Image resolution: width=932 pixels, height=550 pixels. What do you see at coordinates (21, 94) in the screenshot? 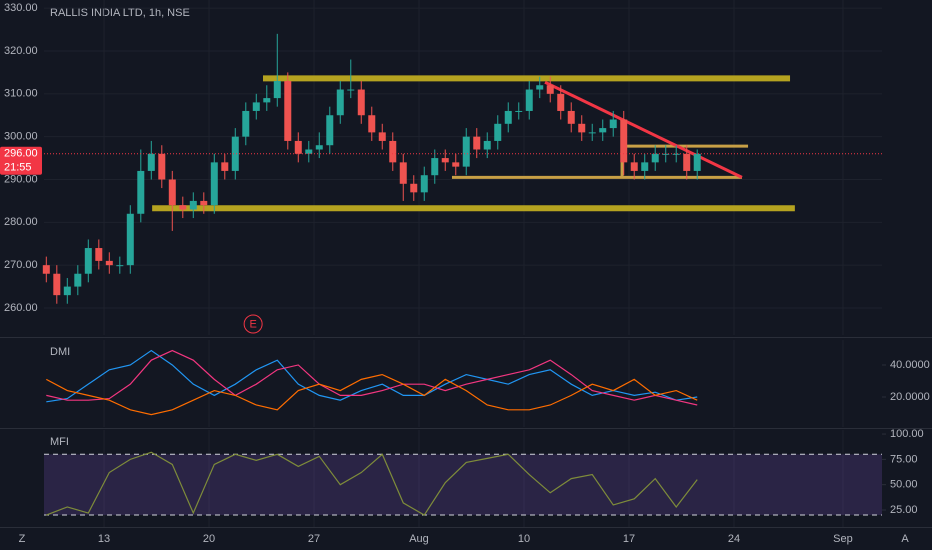
I see `y-tick-label: 310.00` at bounding box center [21, 94].